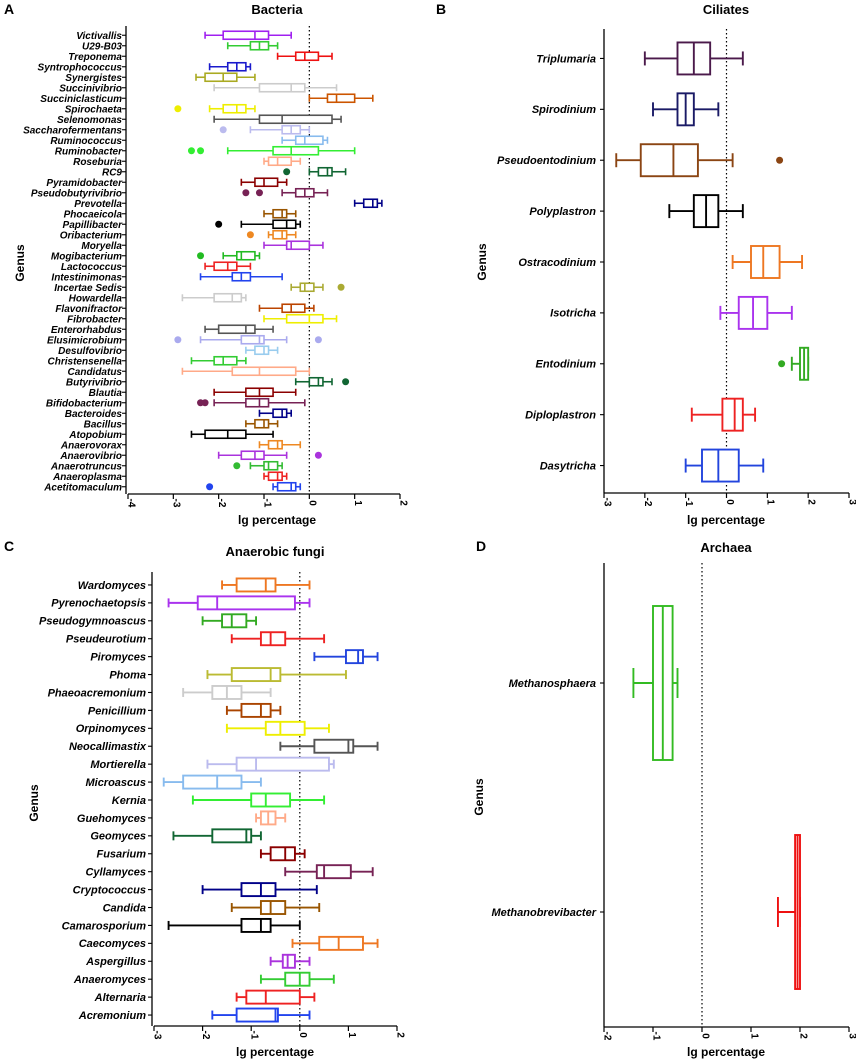 The image size is (856, 1061). What do you see at coordinates (219, 800) in the screenshot?
I see `anaerobic-fungi-box-kernia: Kernia` at bounding box center [219, 800].